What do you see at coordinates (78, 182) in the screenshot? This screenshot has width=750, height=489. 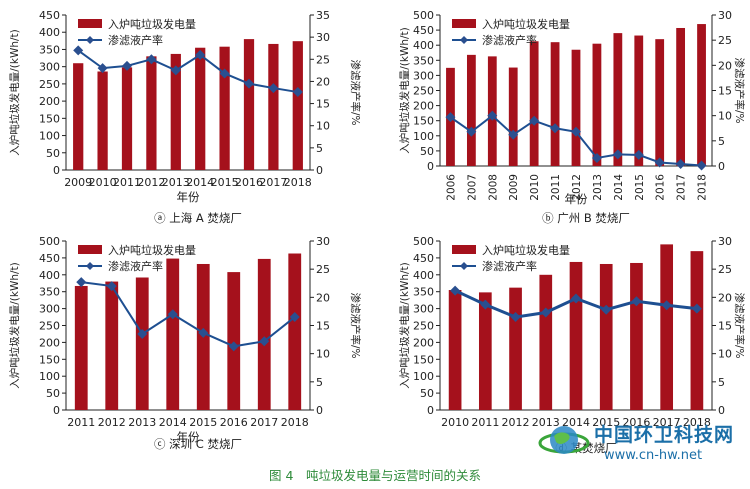 I see `x-tick-label: 2009` at bounding box center [78, 182].